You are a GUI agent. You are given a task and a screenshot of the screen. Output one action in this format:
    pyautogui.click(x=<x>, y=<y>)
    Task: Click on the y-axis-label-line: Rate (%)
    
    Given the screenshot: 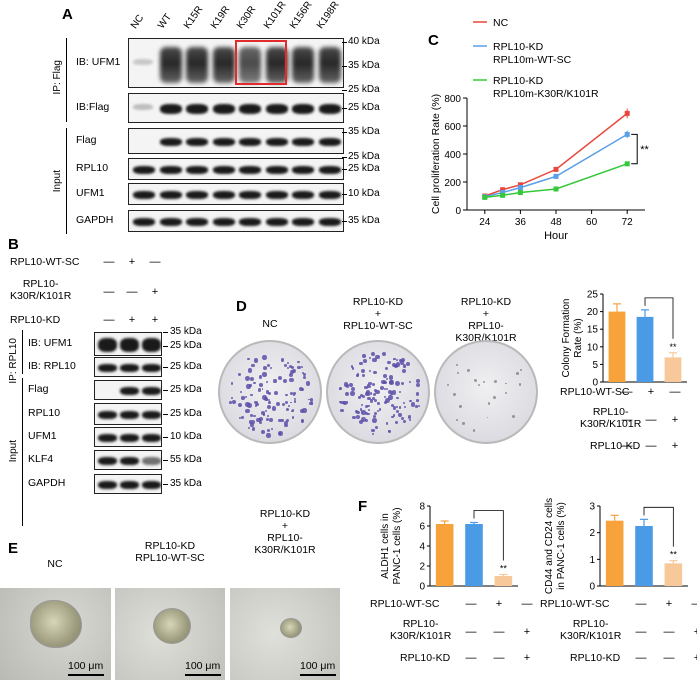 What is the action you would take?
    pyautogui.click(x=578, y=337)
    